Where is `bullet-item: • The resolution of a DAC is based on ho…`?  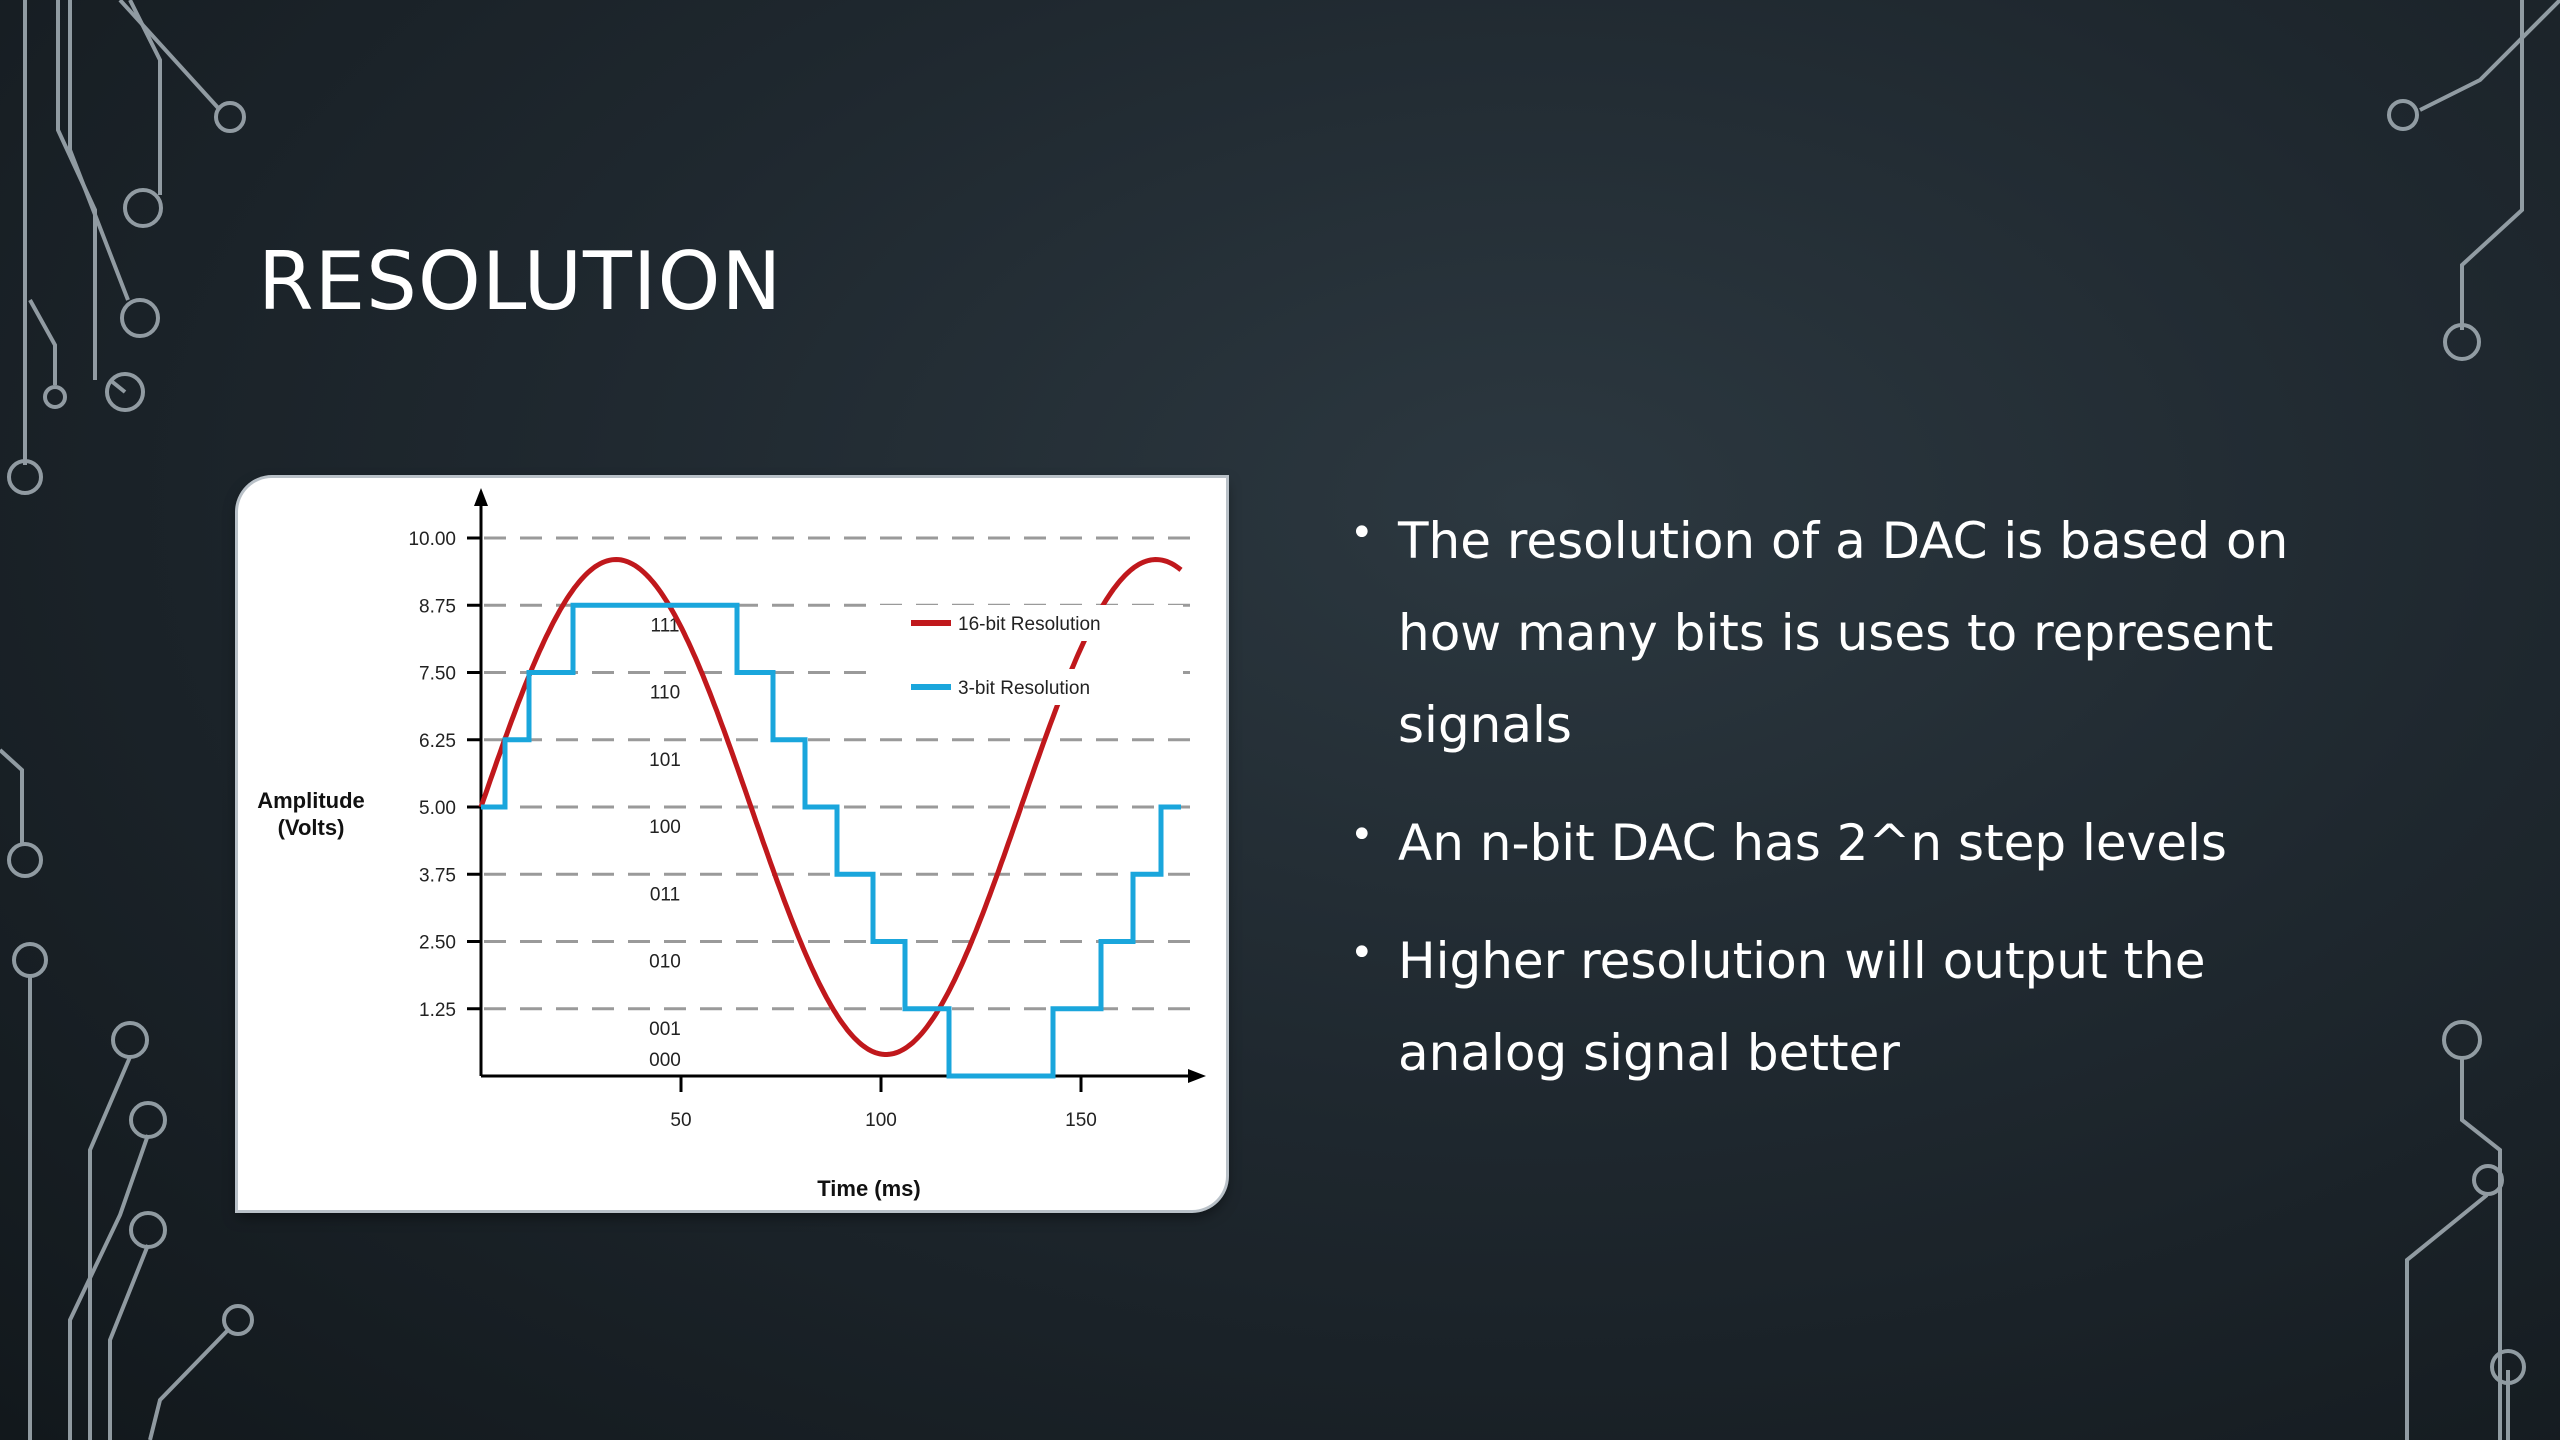
bullet-item: • The resolution of a DAC is based on ho… is located at coordinates (1850, 633).